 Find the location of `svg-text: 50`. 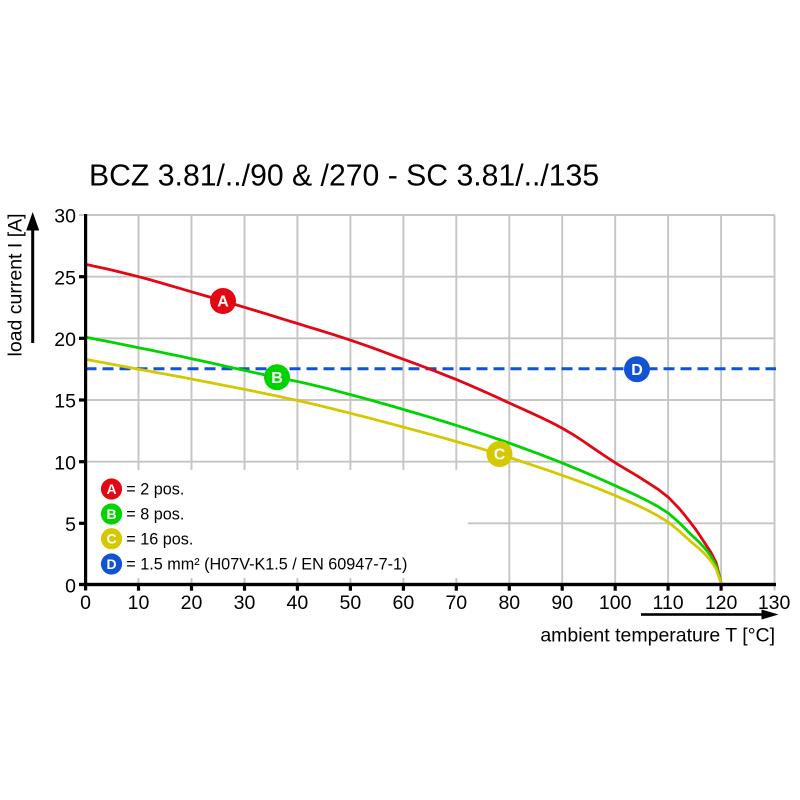

svg-text: 50 is located at coordinates (351, 603).